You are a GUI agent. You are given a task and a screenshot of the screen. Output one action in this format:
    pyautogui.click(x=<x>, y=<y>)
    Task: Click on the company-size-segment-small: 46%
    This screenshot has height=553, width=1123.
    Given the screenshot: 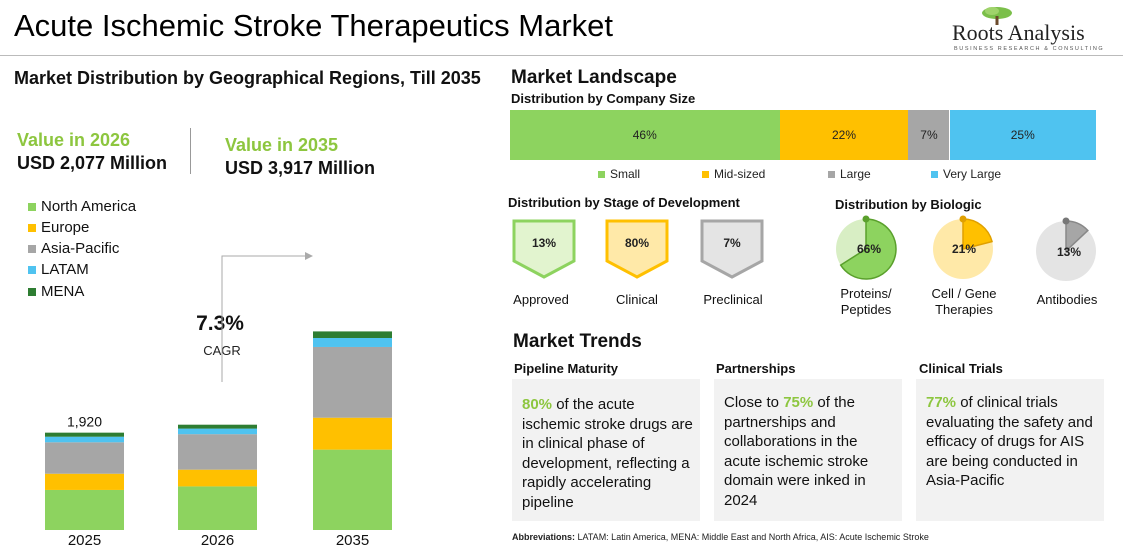 What is the action you would take?
    pyautogui.click(x=645, y=135)
    